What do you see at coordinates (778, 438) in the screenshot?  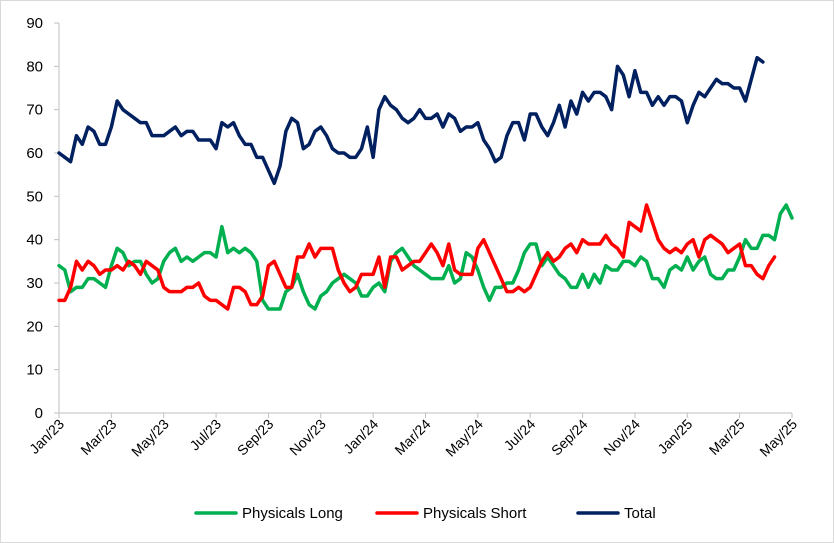 I see `x-tick-label: May/25` at bounding box center [778, 438].